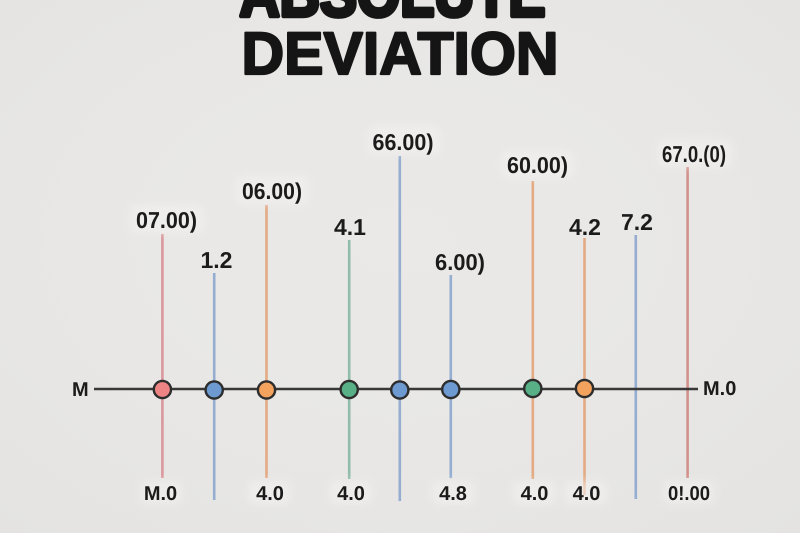 The image size is (800, 533). Describe the element at coordinates (272, 191) in the screenshot. I see `svg-text: 06.00)` at that location.